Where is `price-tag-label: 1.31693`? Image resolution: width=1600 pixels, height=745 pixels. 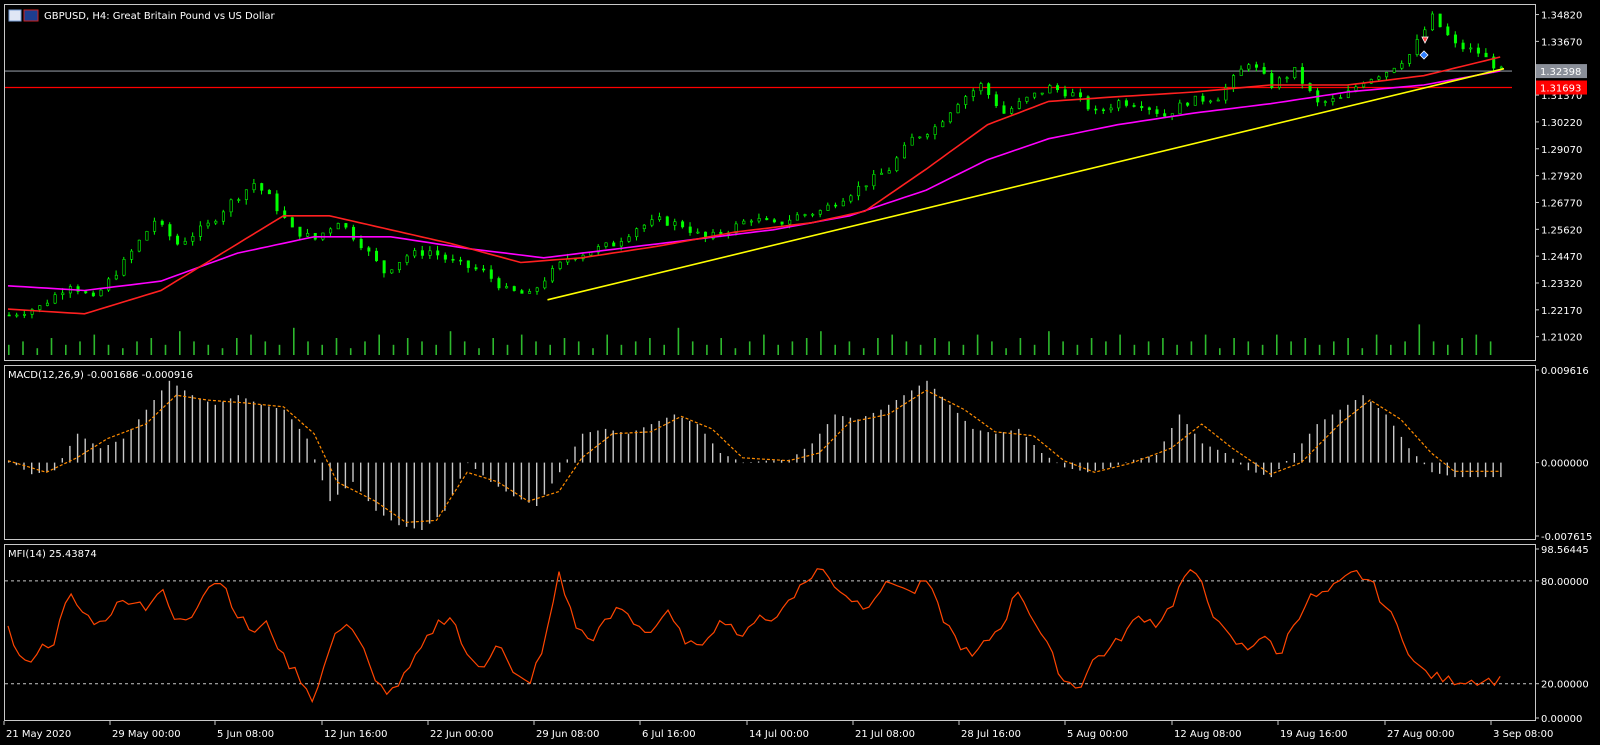 price-tag-label: 1.31693 is located at coordinates (1560, 89).